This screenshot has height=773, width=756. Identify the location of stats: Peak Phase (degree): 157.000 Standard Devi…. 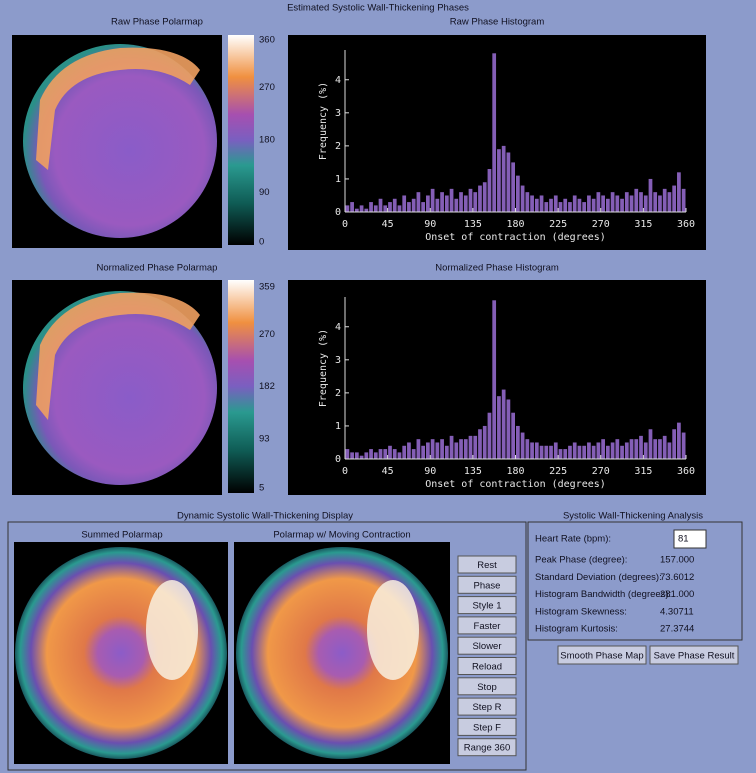
(614, 595).